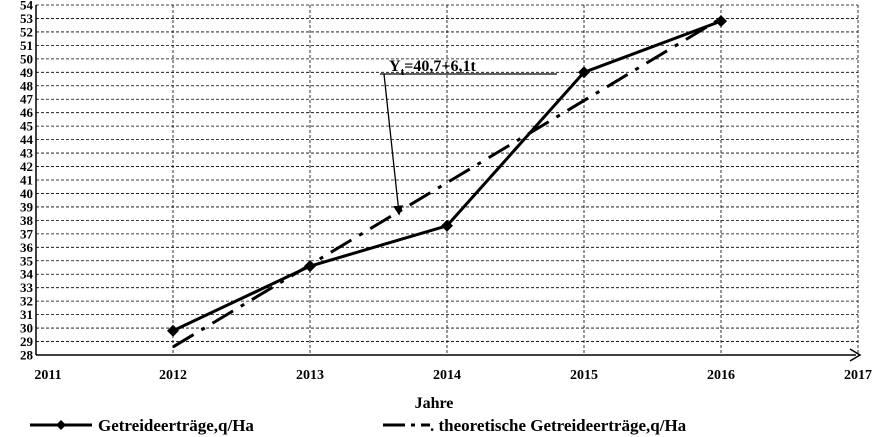 The height and width of the screenshot is (437, 886). I want to click on legend-marker-actual, so click(61, 425).